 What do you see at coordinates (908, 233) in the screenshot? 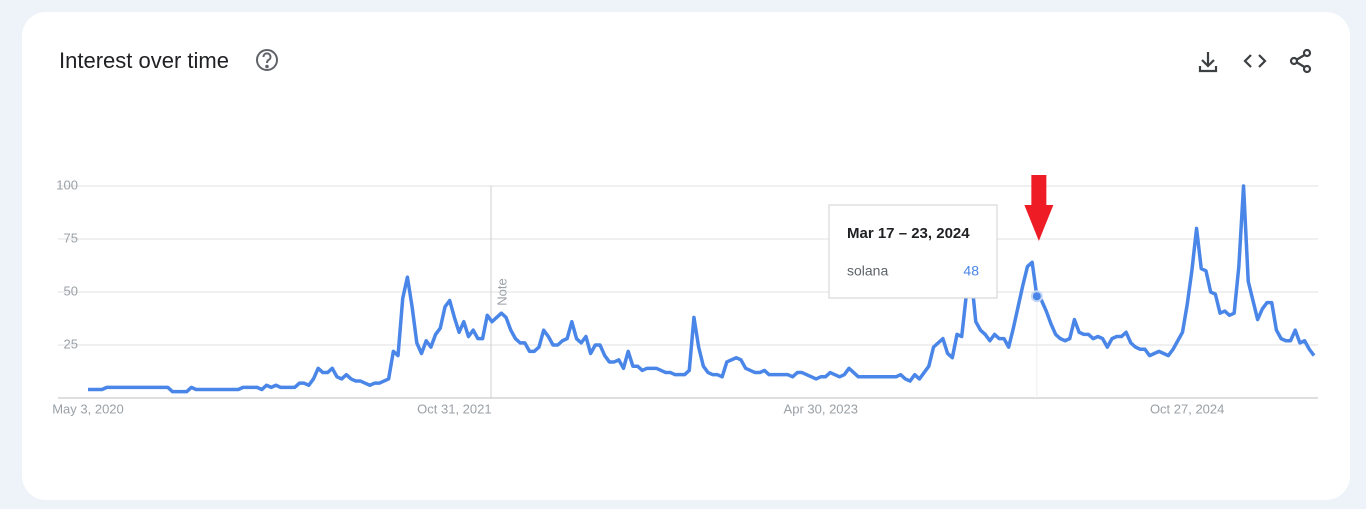
I see `tooltip-title: Mar 17 – 23, 2024` at bounding box center [908, 233].